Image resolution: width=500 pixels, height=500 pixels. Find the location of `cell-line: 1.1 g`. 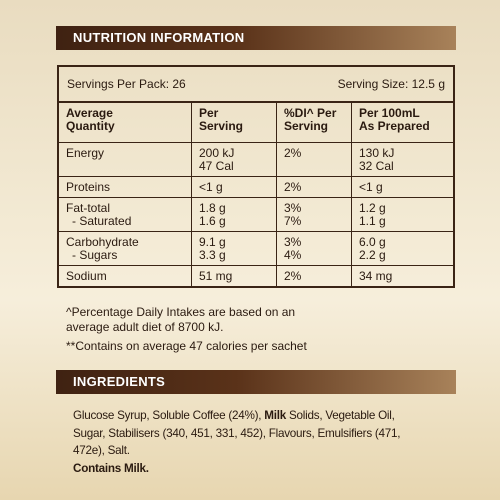

cell-line: 1.1 g is located at coordinates (372, 221).